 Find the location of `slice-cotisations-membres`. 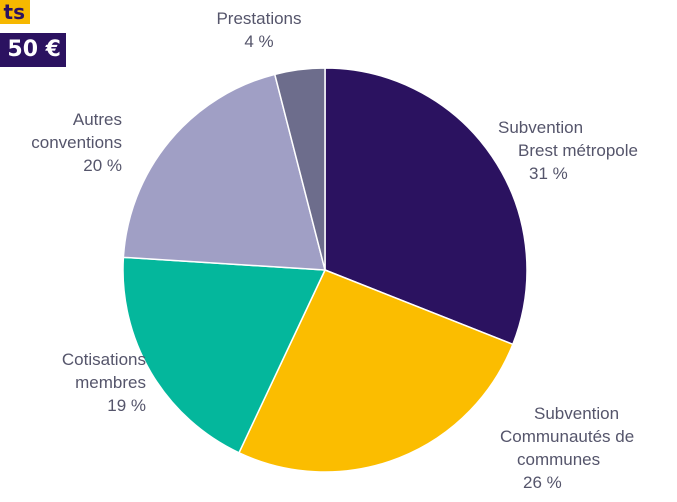

slice-cotisations-membres is located at coordinates (224, 355).